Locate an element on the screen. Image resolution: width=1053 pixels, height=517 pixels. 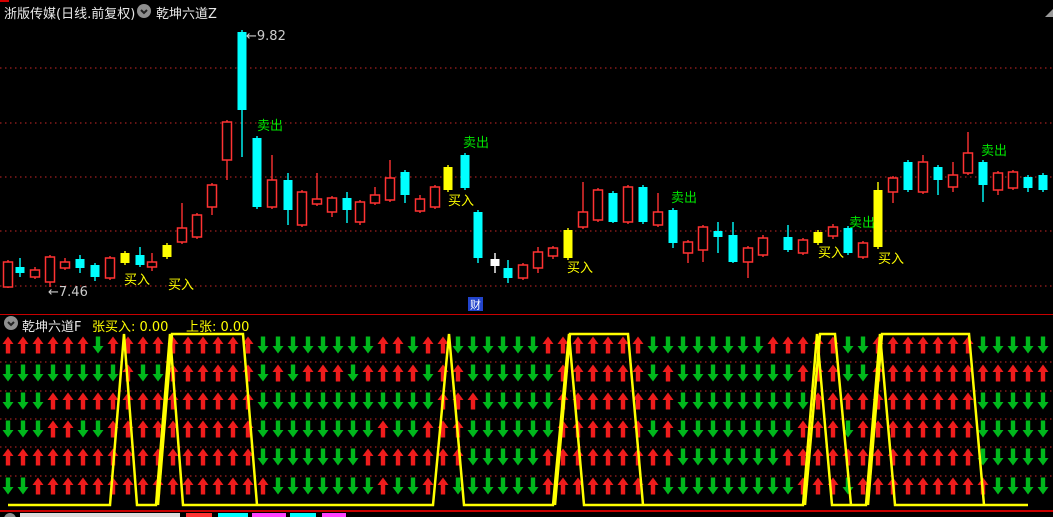
low-price-label: ←7.46 is located at coordinates (68, 292).